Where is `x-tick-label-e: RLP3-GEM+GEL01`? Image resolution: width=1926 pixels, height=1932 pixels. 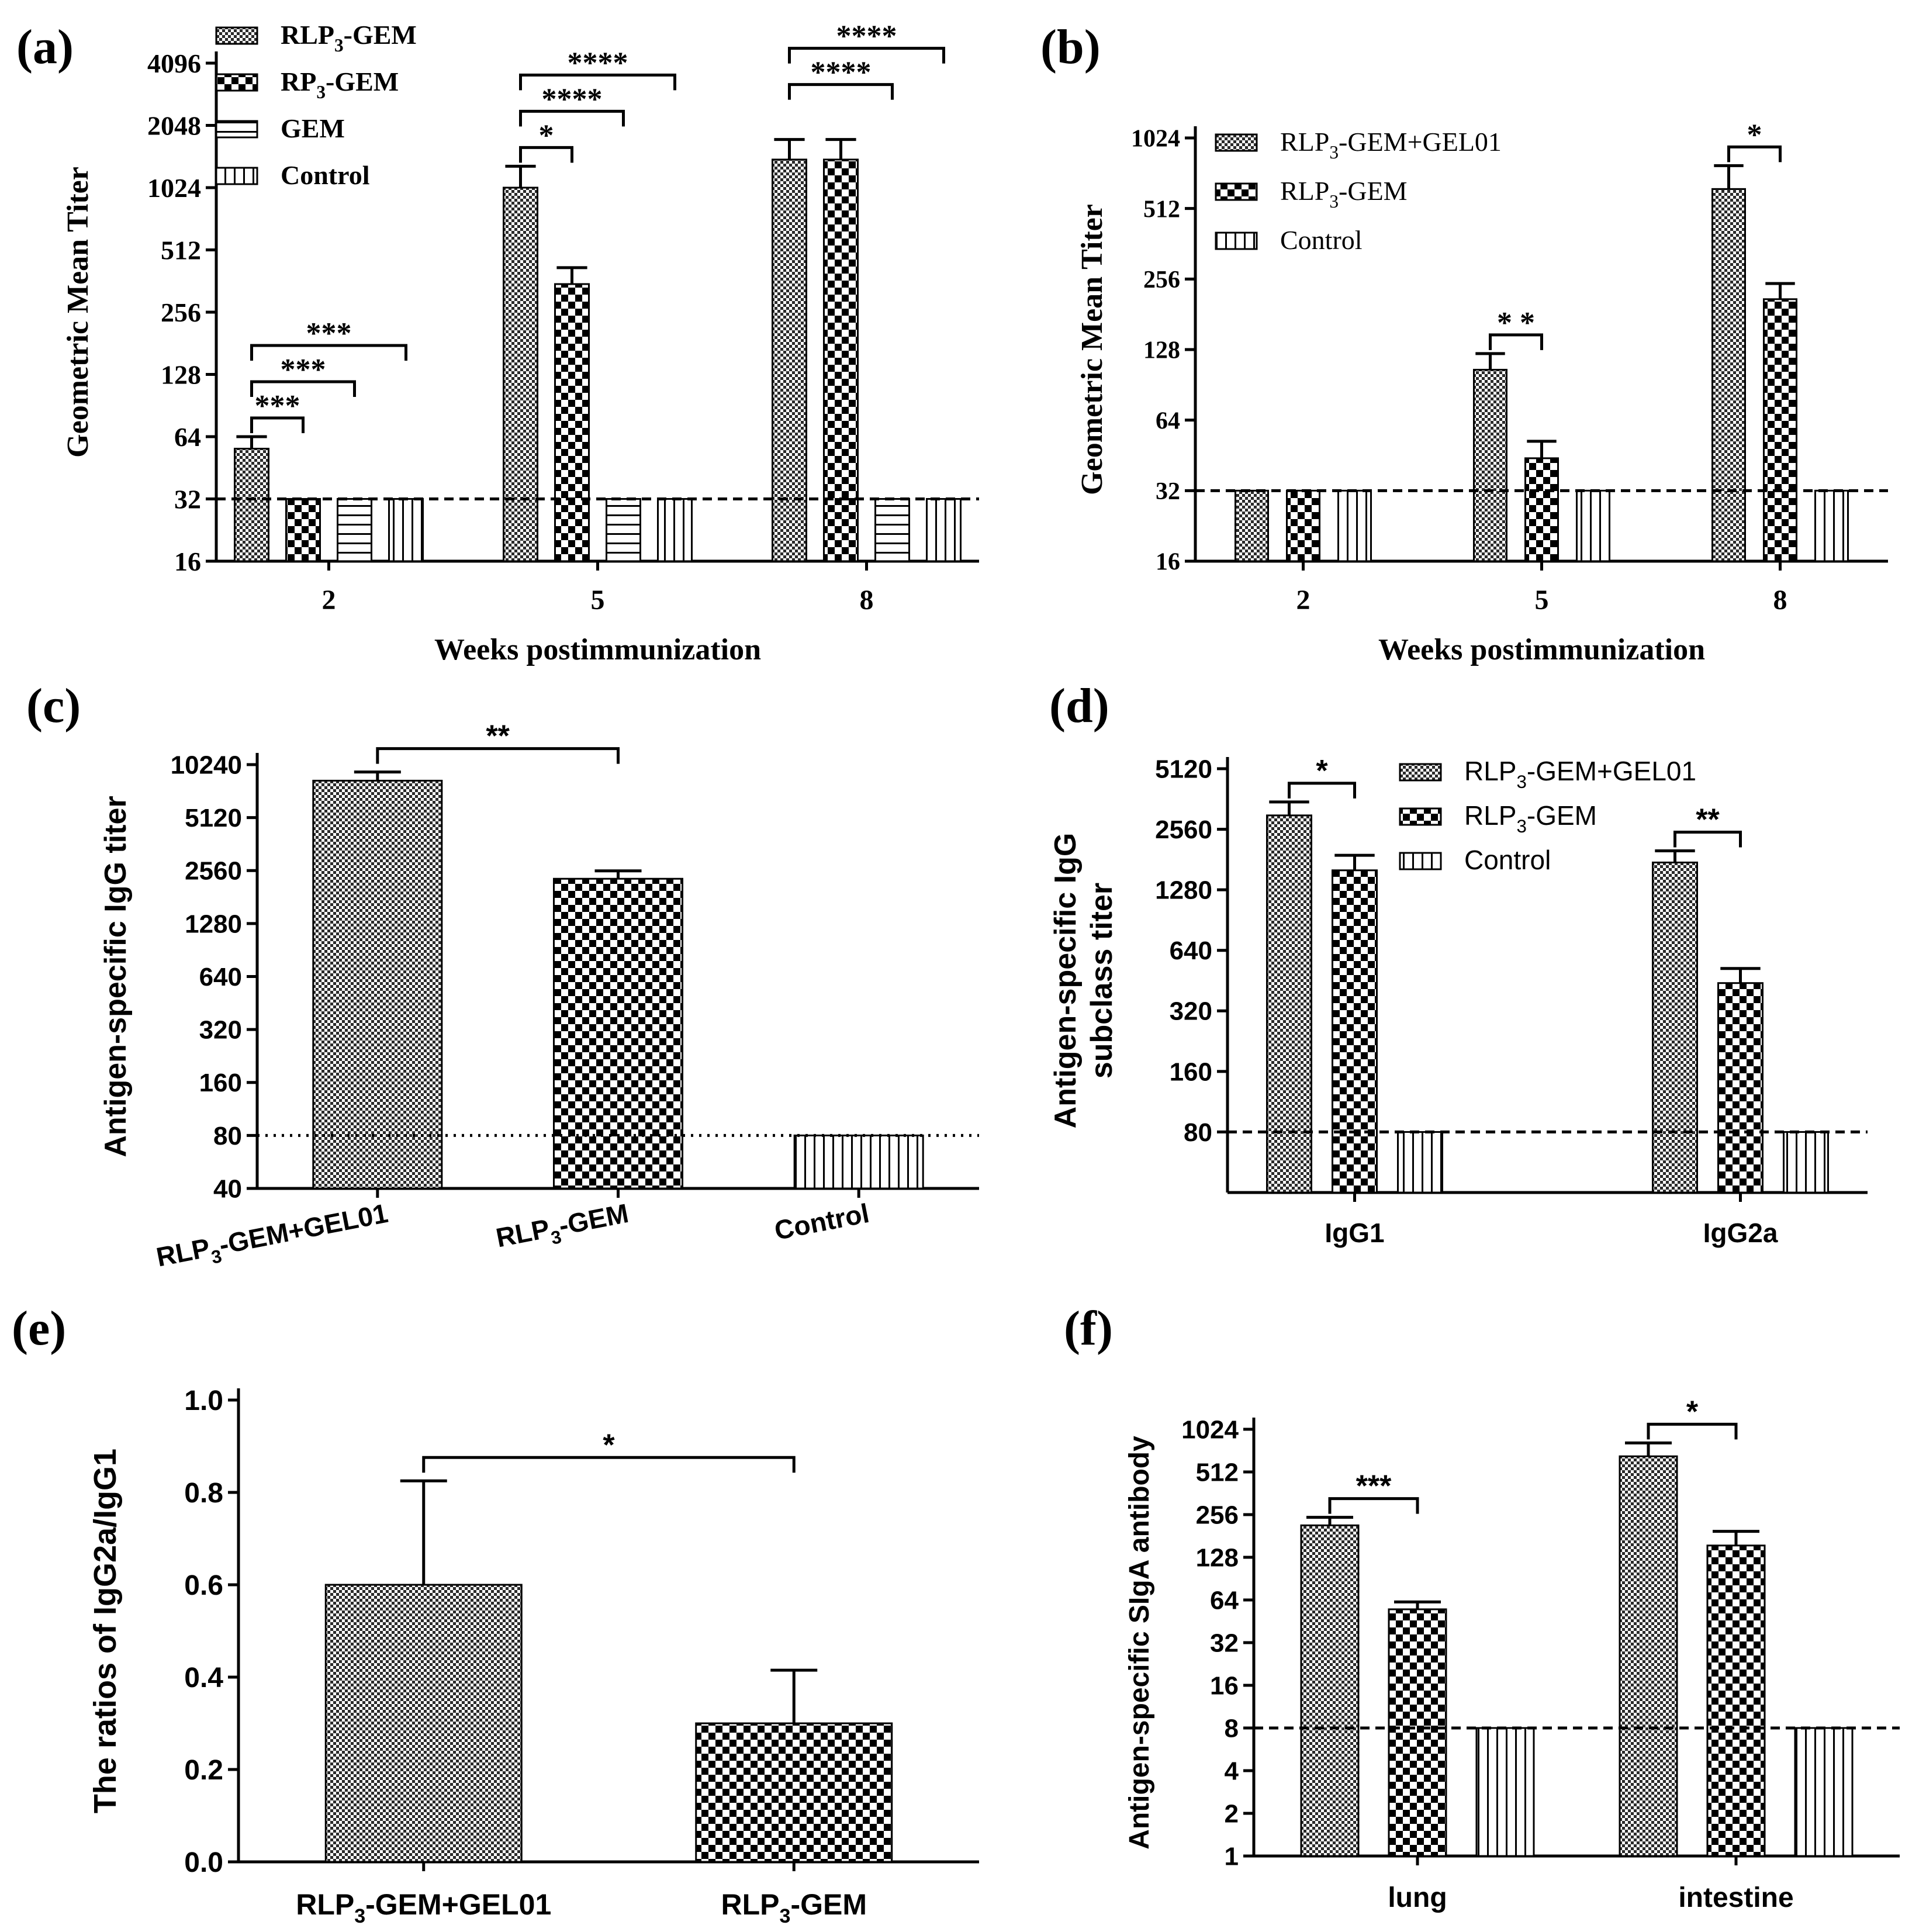
x-tick-label-e: RLP3-GEM+GEL01 is located at coordinates (423, 1908).